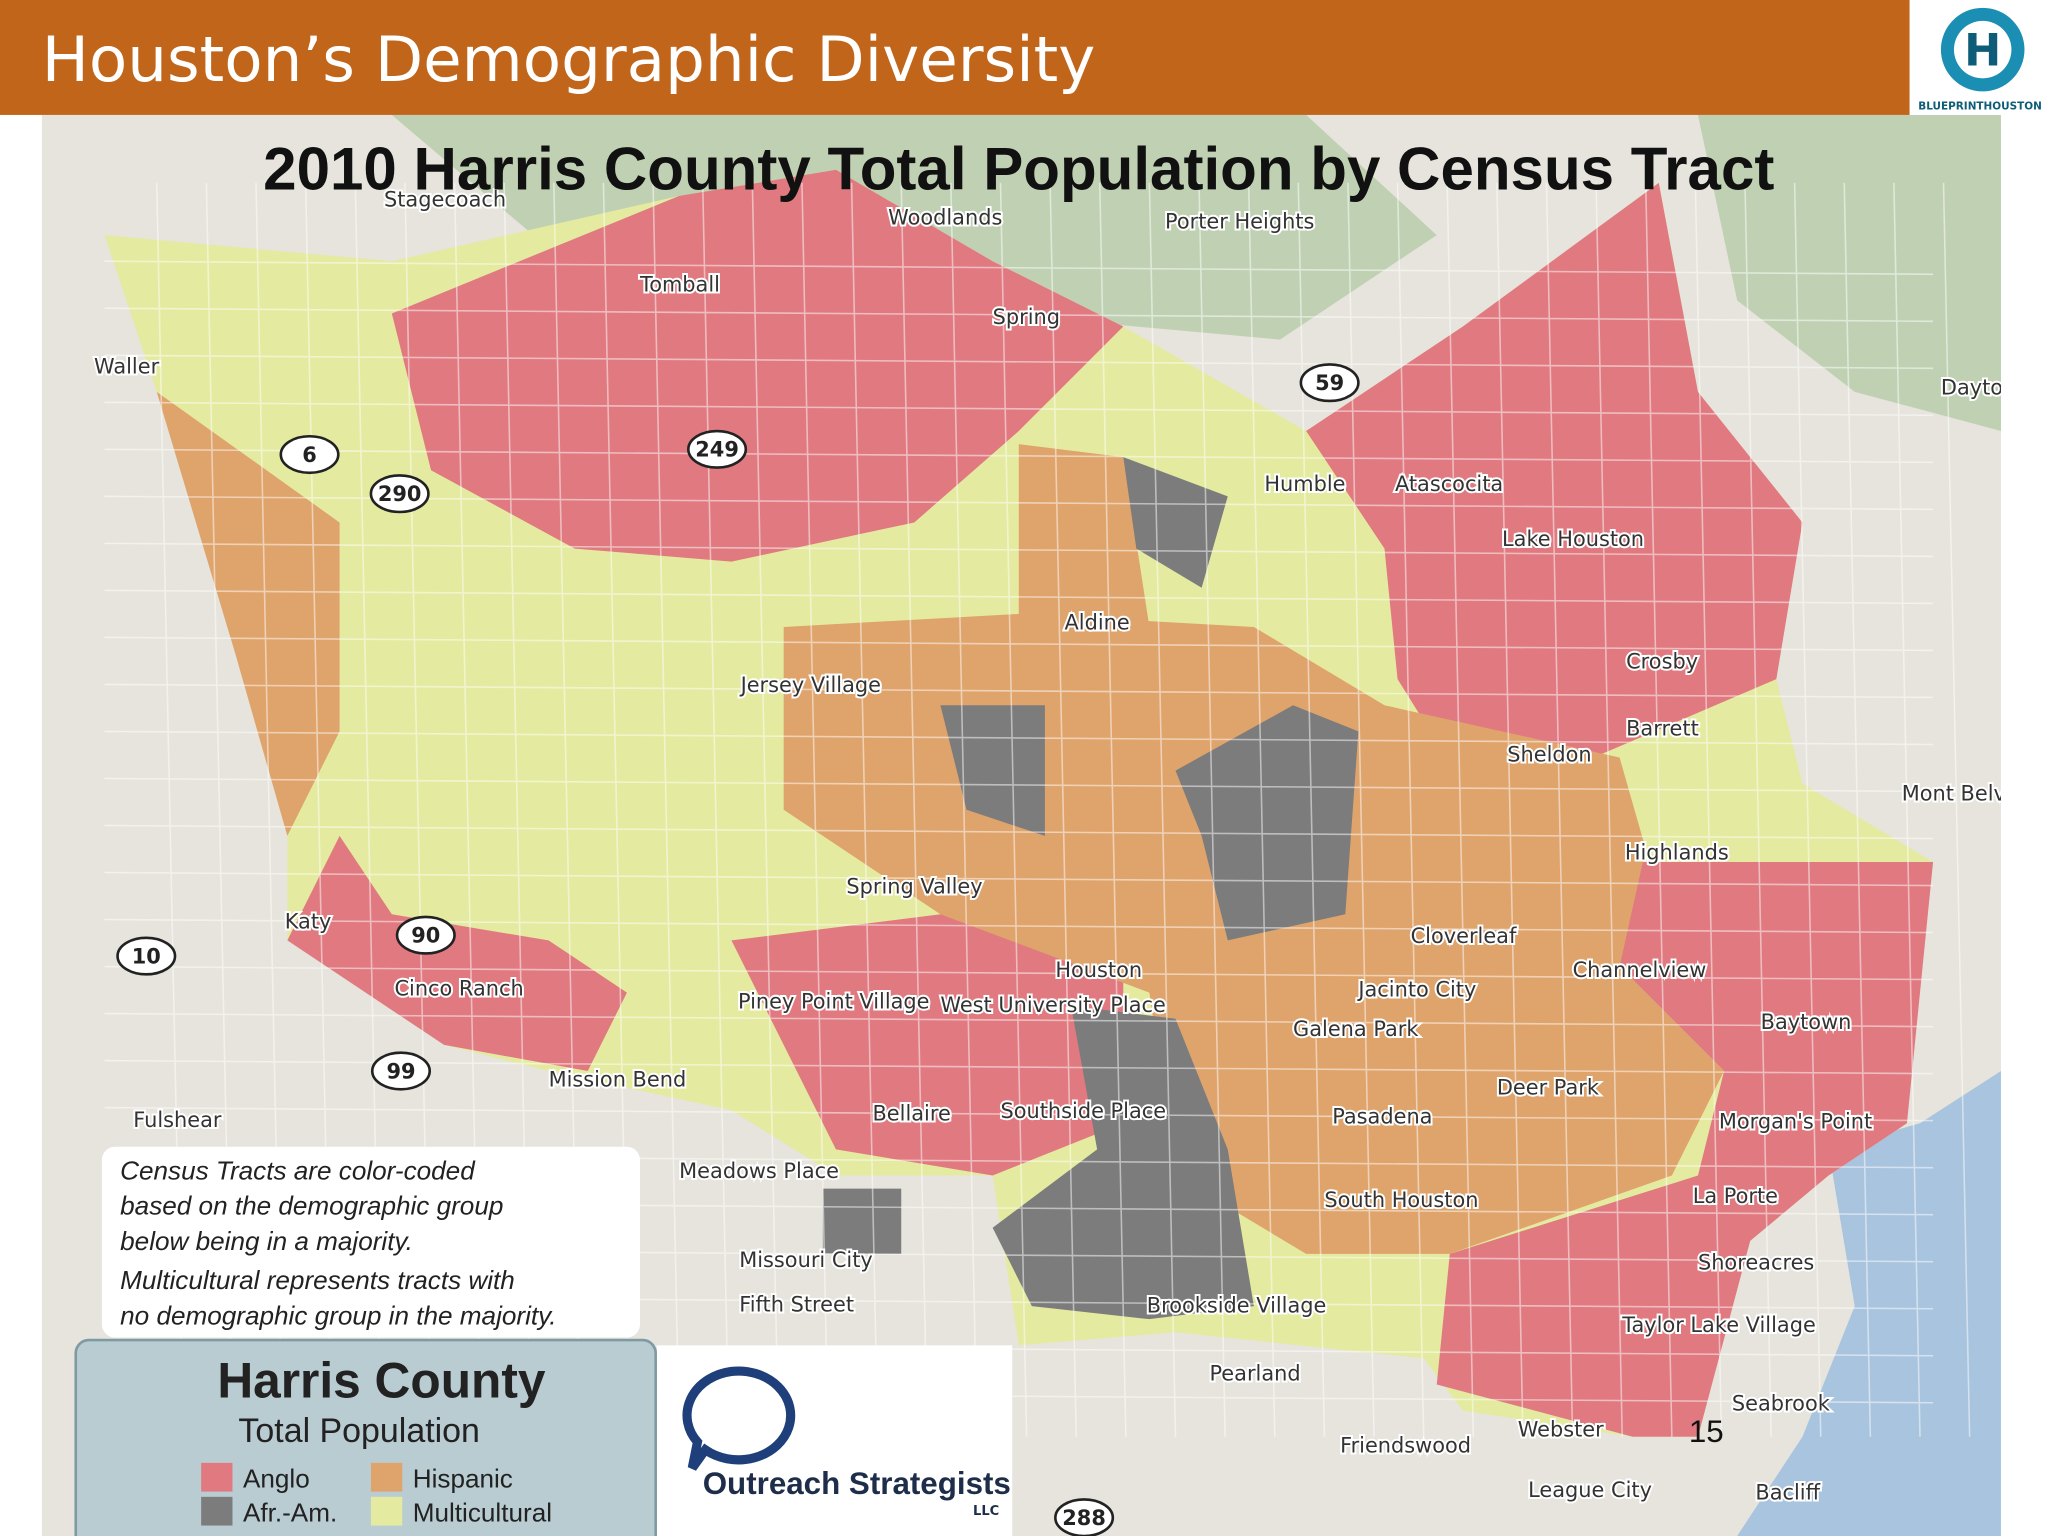 Image resolution: width=2048 pixels, height=1536 pixels. What do you see at coordinates (1416, 990) in the screenshot?
I see `place-label: Jacinto City` at bounding box center [1416, 990].